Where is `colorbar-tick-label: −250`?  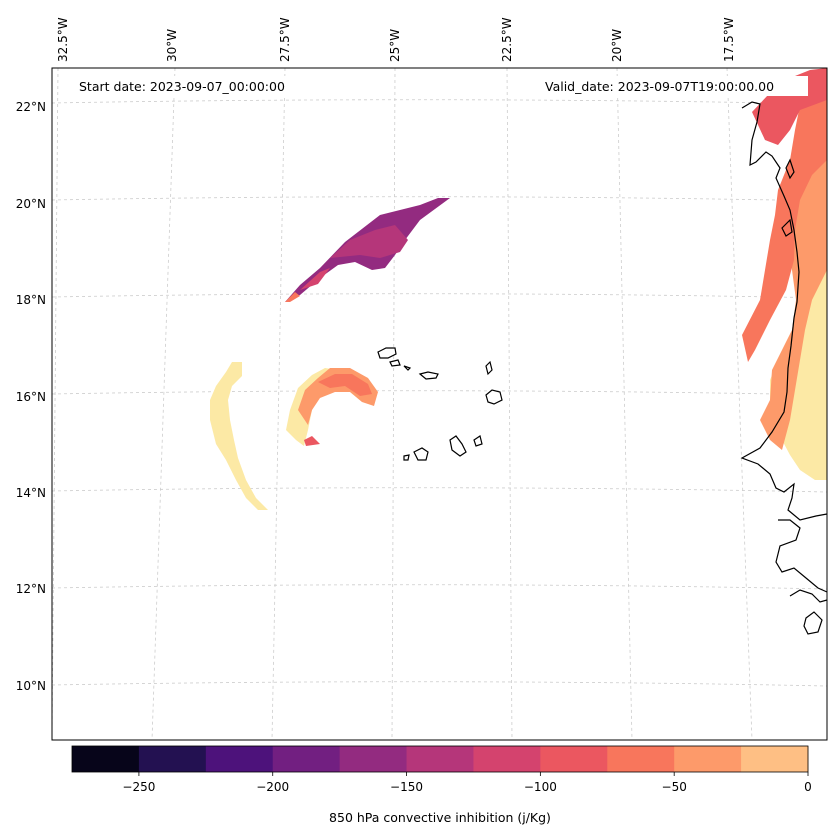
colorbar-tick-label: −250 is located at coordinates (138, 787).